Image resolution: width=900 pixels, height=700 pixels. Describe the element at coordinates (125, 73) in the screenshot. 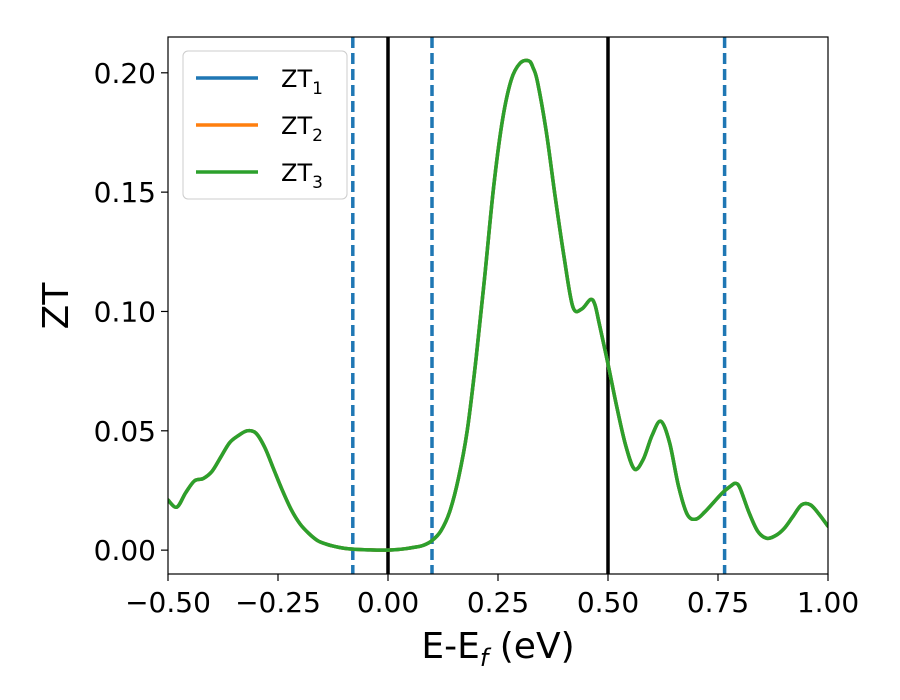

I see `y-tick-label: 0.20` at that location.